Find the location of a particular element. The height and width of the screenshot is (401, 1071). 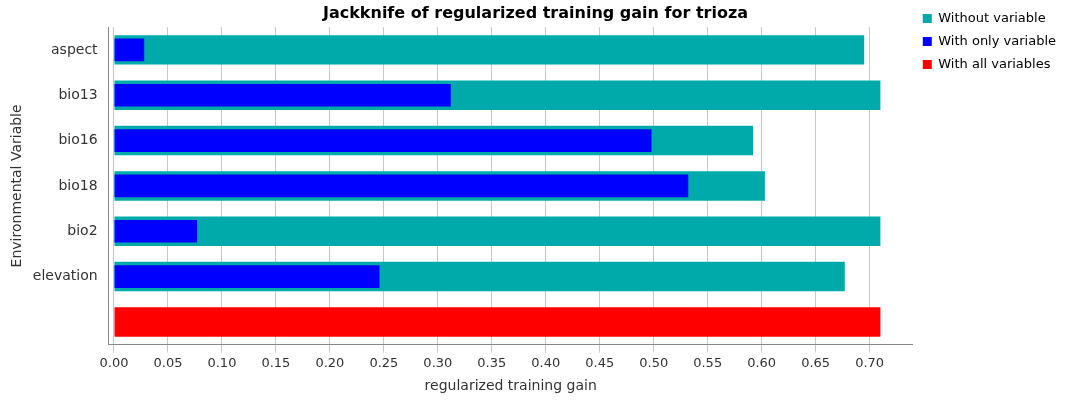

legend-label: With all variables is located at coordinates (994, 63).